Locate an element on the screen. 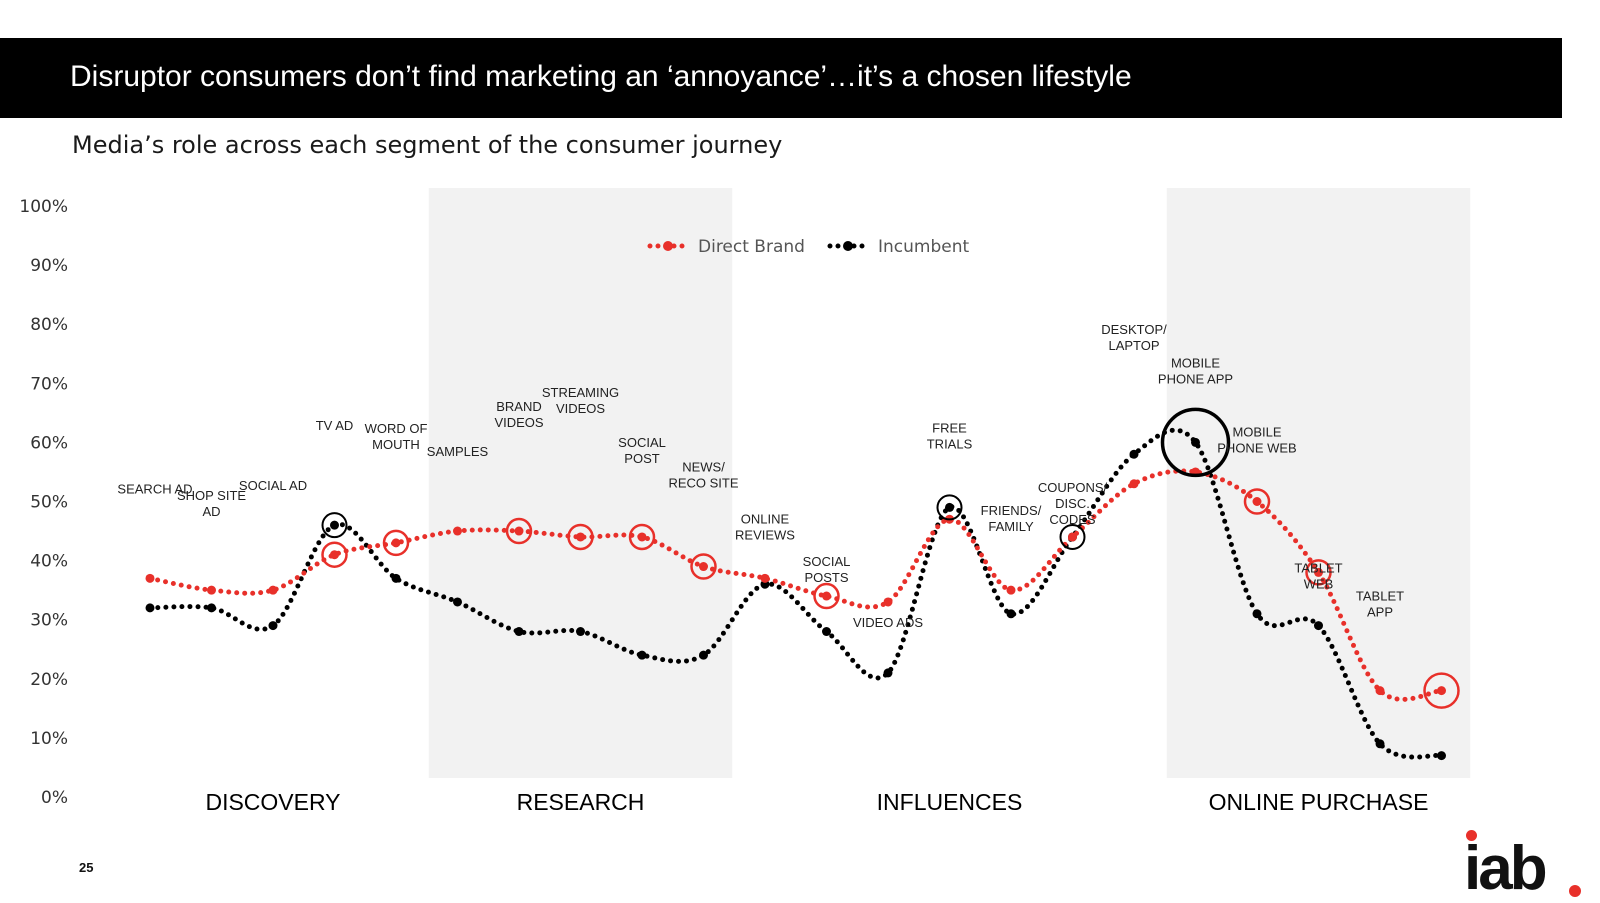 Image resolution: width=1600 pixels, height=903 pixels. y-tick-label: 30% is located at coordinates (49, 621).